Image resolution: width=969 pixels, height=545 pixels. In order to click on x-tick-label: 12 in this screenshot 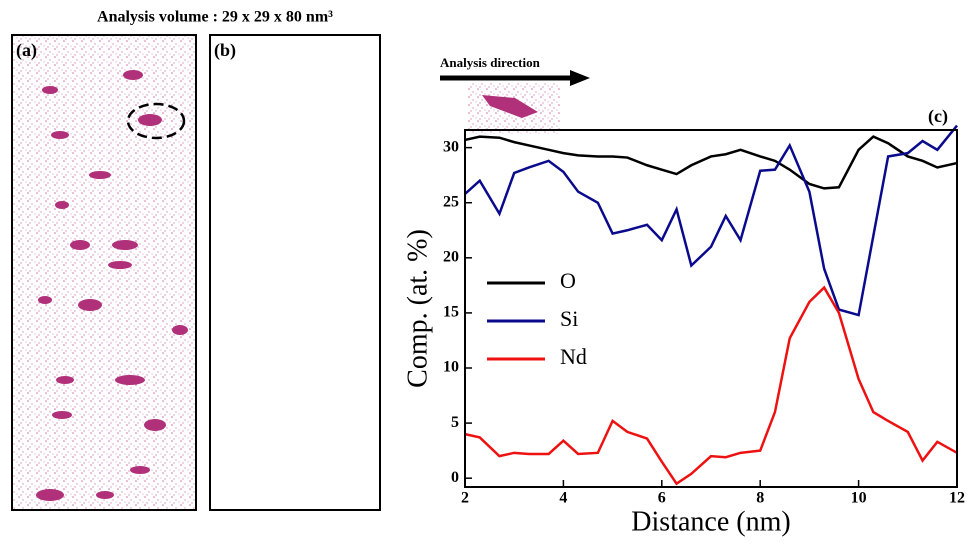, I will do `click(957, 498)`.